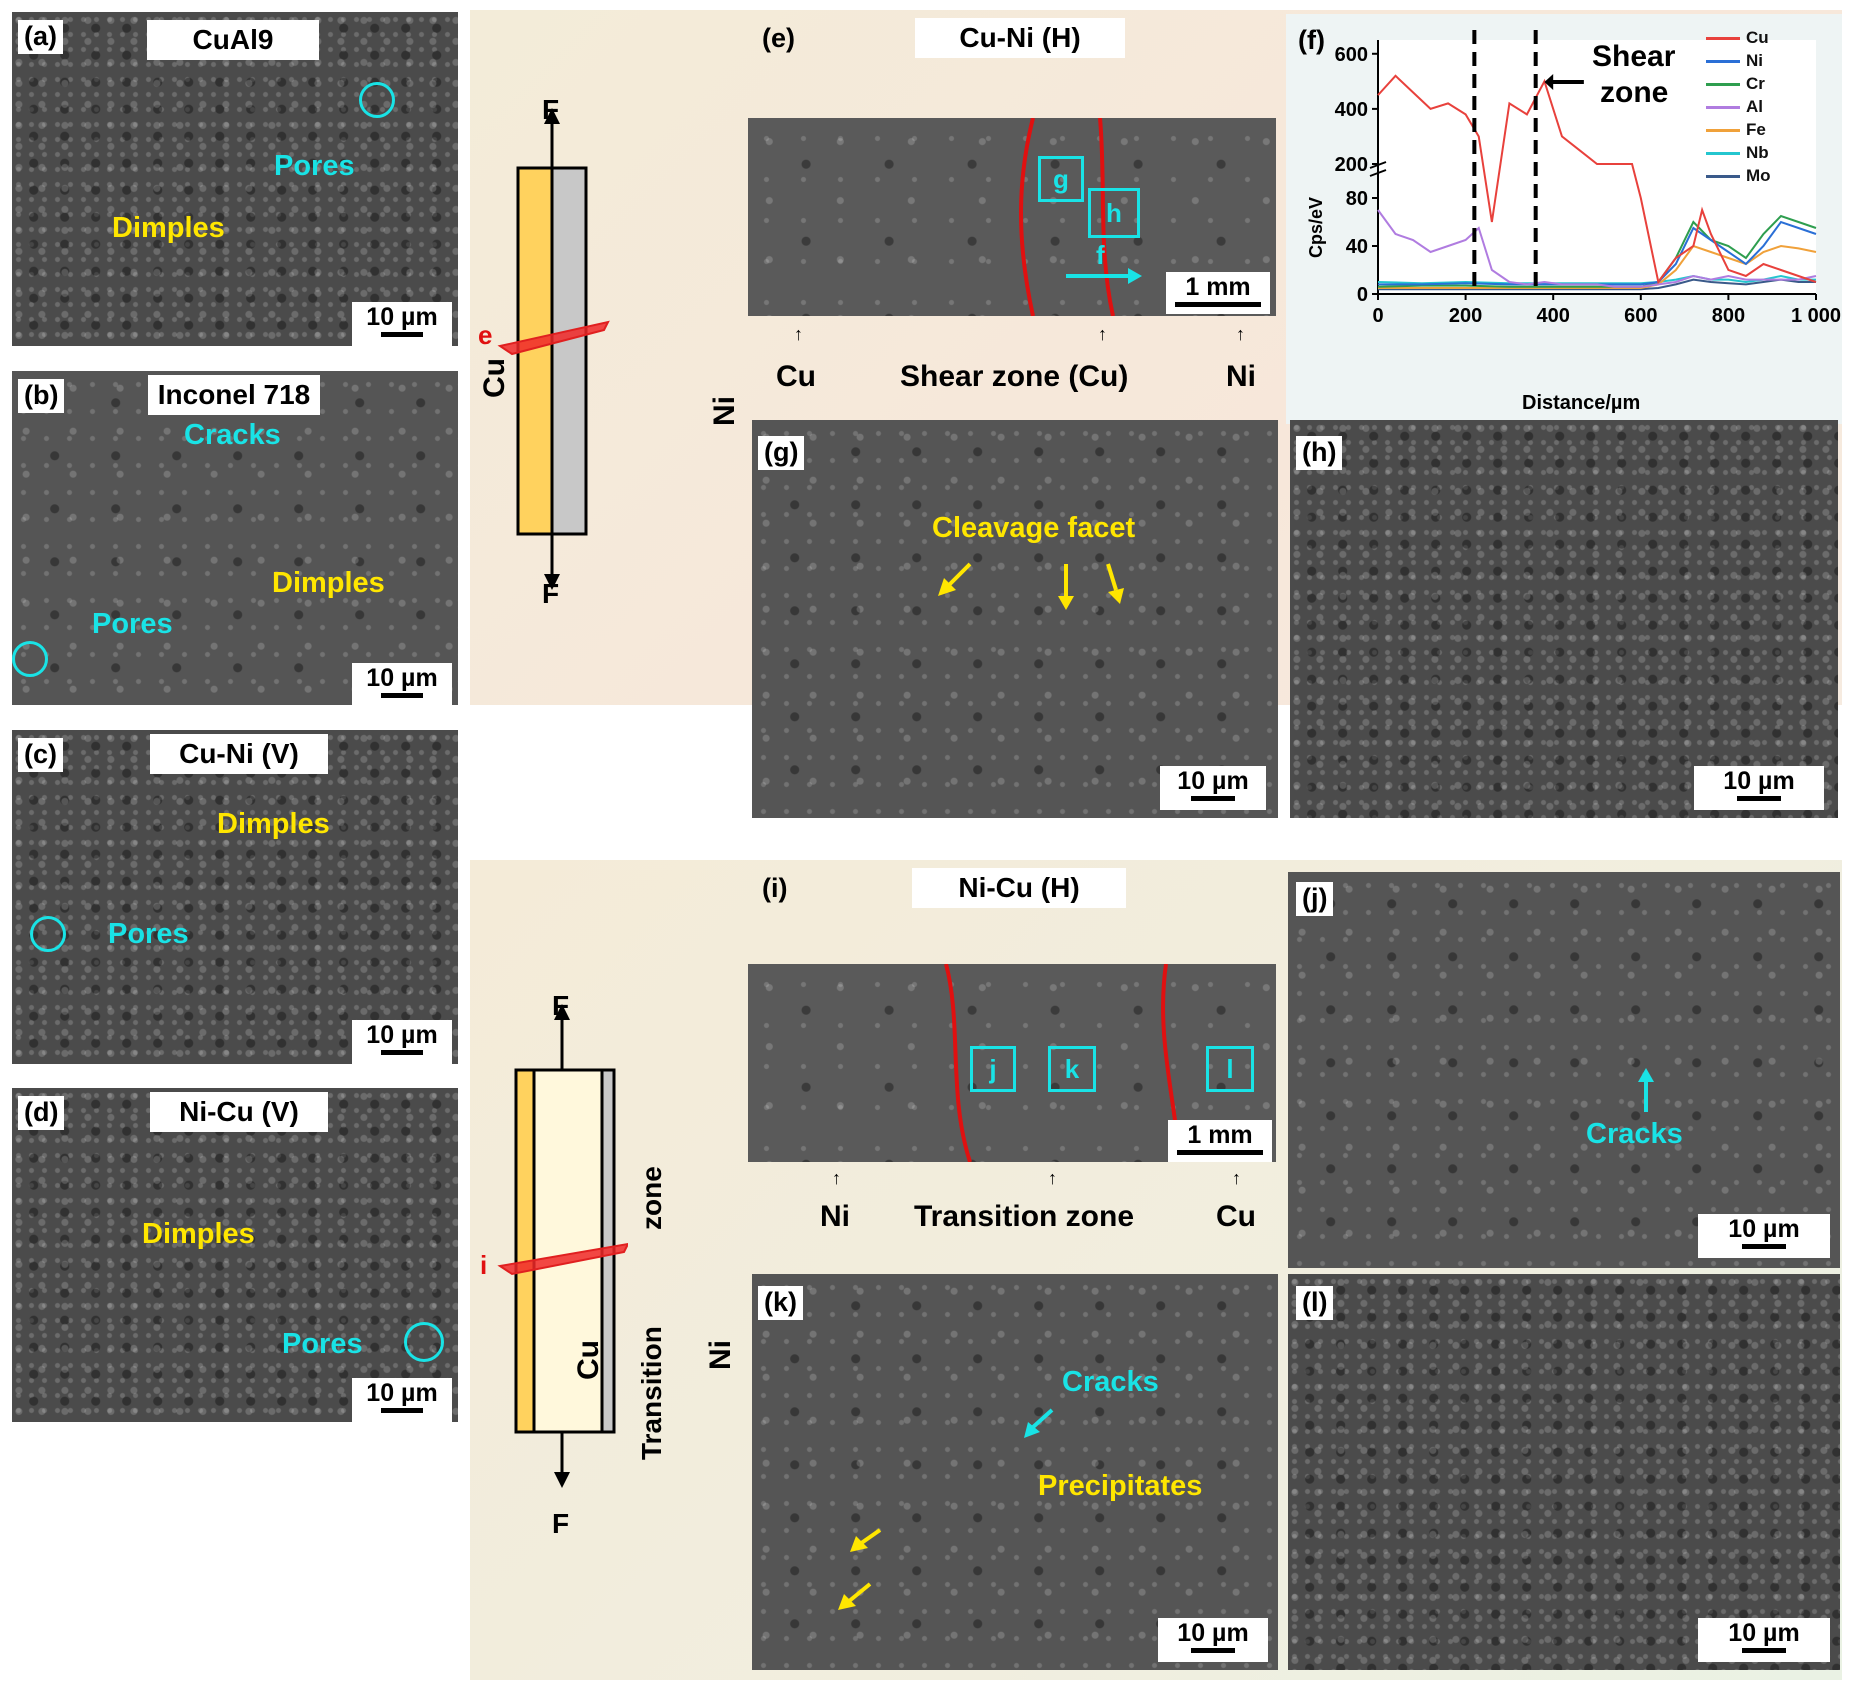 This screenshot has width=1850, height=1685. What do you see at coordinates (1564, 1472) in the screenshot?
I see `sem-image-l: (l) 10 µm` at bounding box center [1564, 1472].